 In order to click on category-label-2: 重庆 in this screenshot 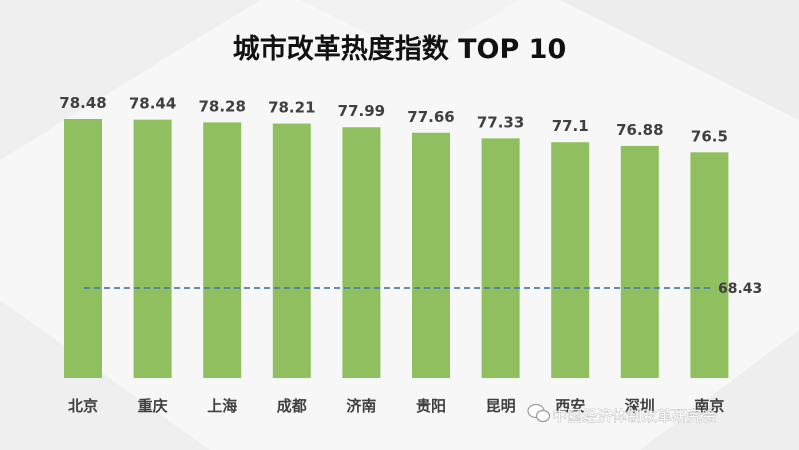, I will do `click(153, 406)`.